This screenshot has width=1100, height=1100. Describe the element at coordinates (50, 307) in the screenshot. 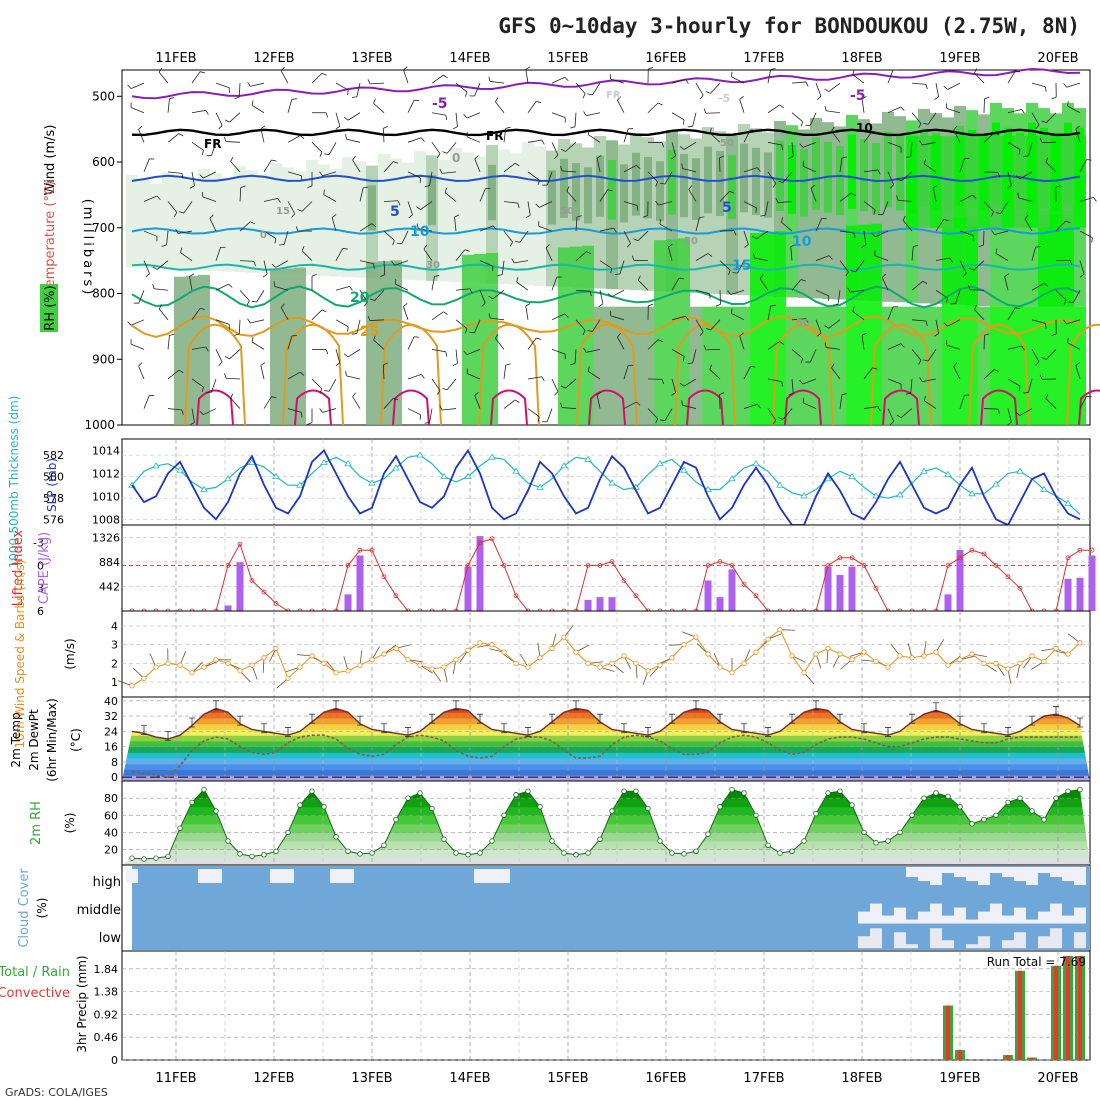

I see `rh-label: RH (%)` at that location.